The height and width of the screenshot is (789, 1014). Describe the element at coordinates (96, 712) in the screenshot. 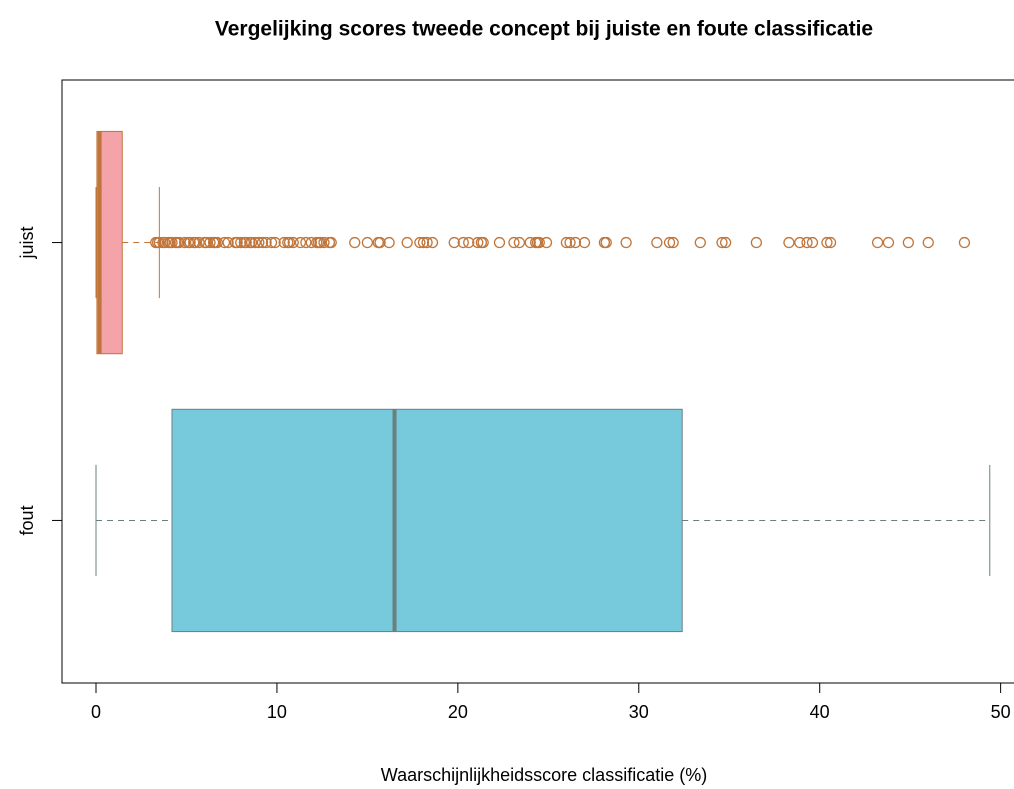

I see `x-tick-label: 0` at that location.